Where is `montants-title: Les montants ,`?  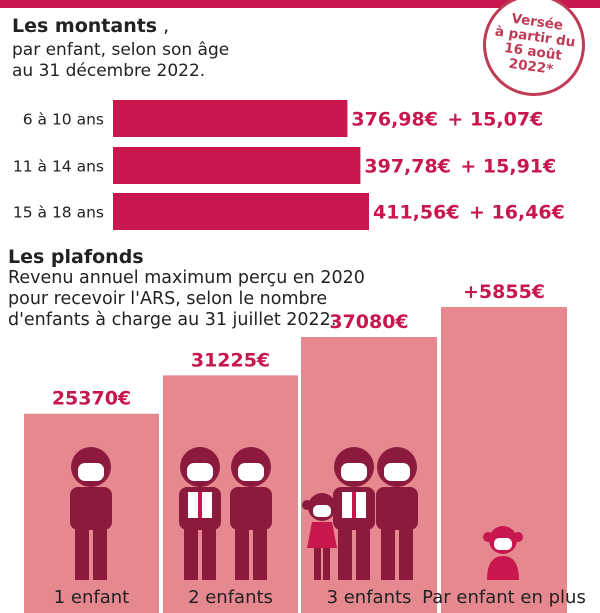 montants-title: Les montants , is located at coordinates (90, 26).